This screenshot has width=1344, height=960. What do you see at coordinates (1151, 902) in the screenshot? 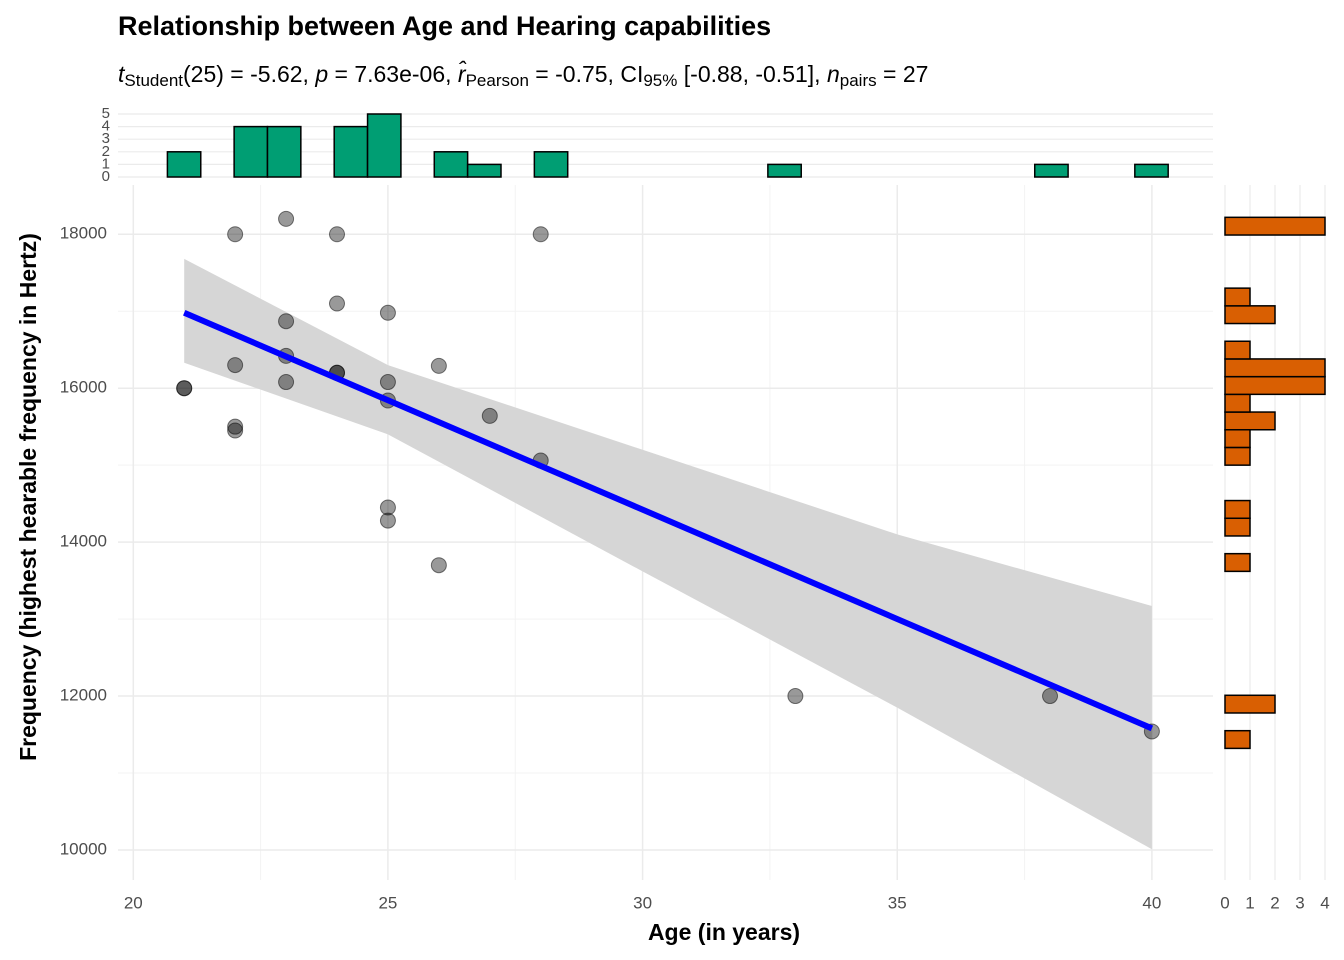
I see `x-tick-label: 40` at bounding box center [1151, 902].